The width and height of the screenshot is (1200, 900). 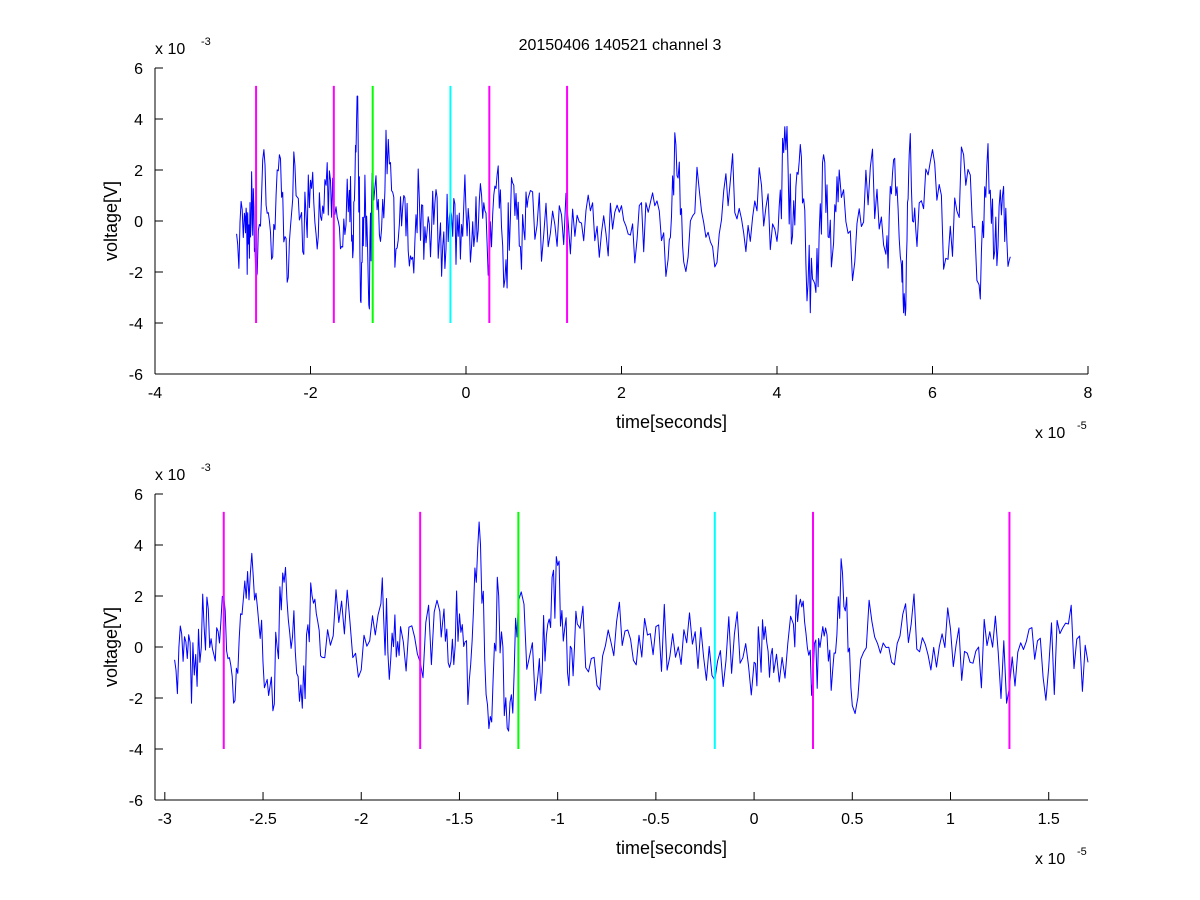 I want to click on top-y-tick-label: -6, so click(x=136, y=375).